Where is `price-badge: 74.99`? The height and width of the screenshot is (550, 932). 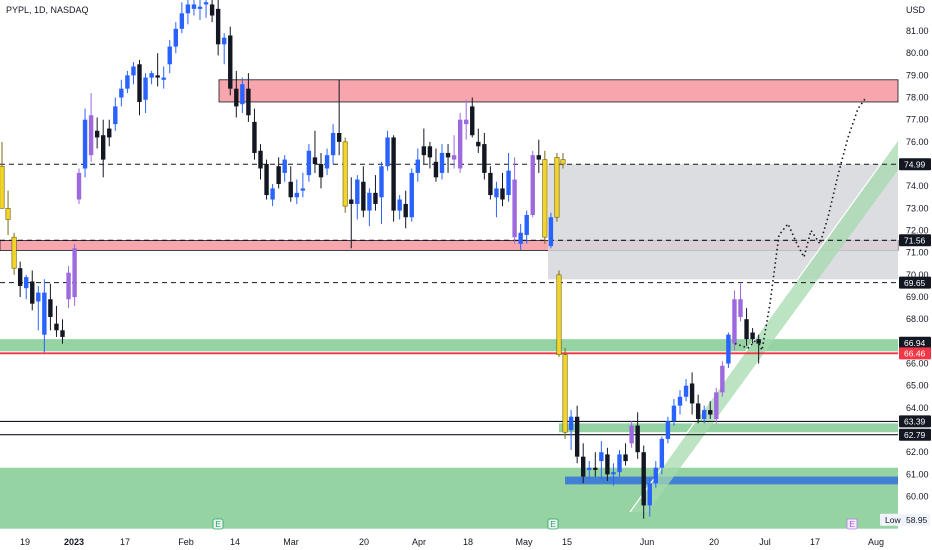 price-badge: 74.99 is located at coordinates (915, 164).